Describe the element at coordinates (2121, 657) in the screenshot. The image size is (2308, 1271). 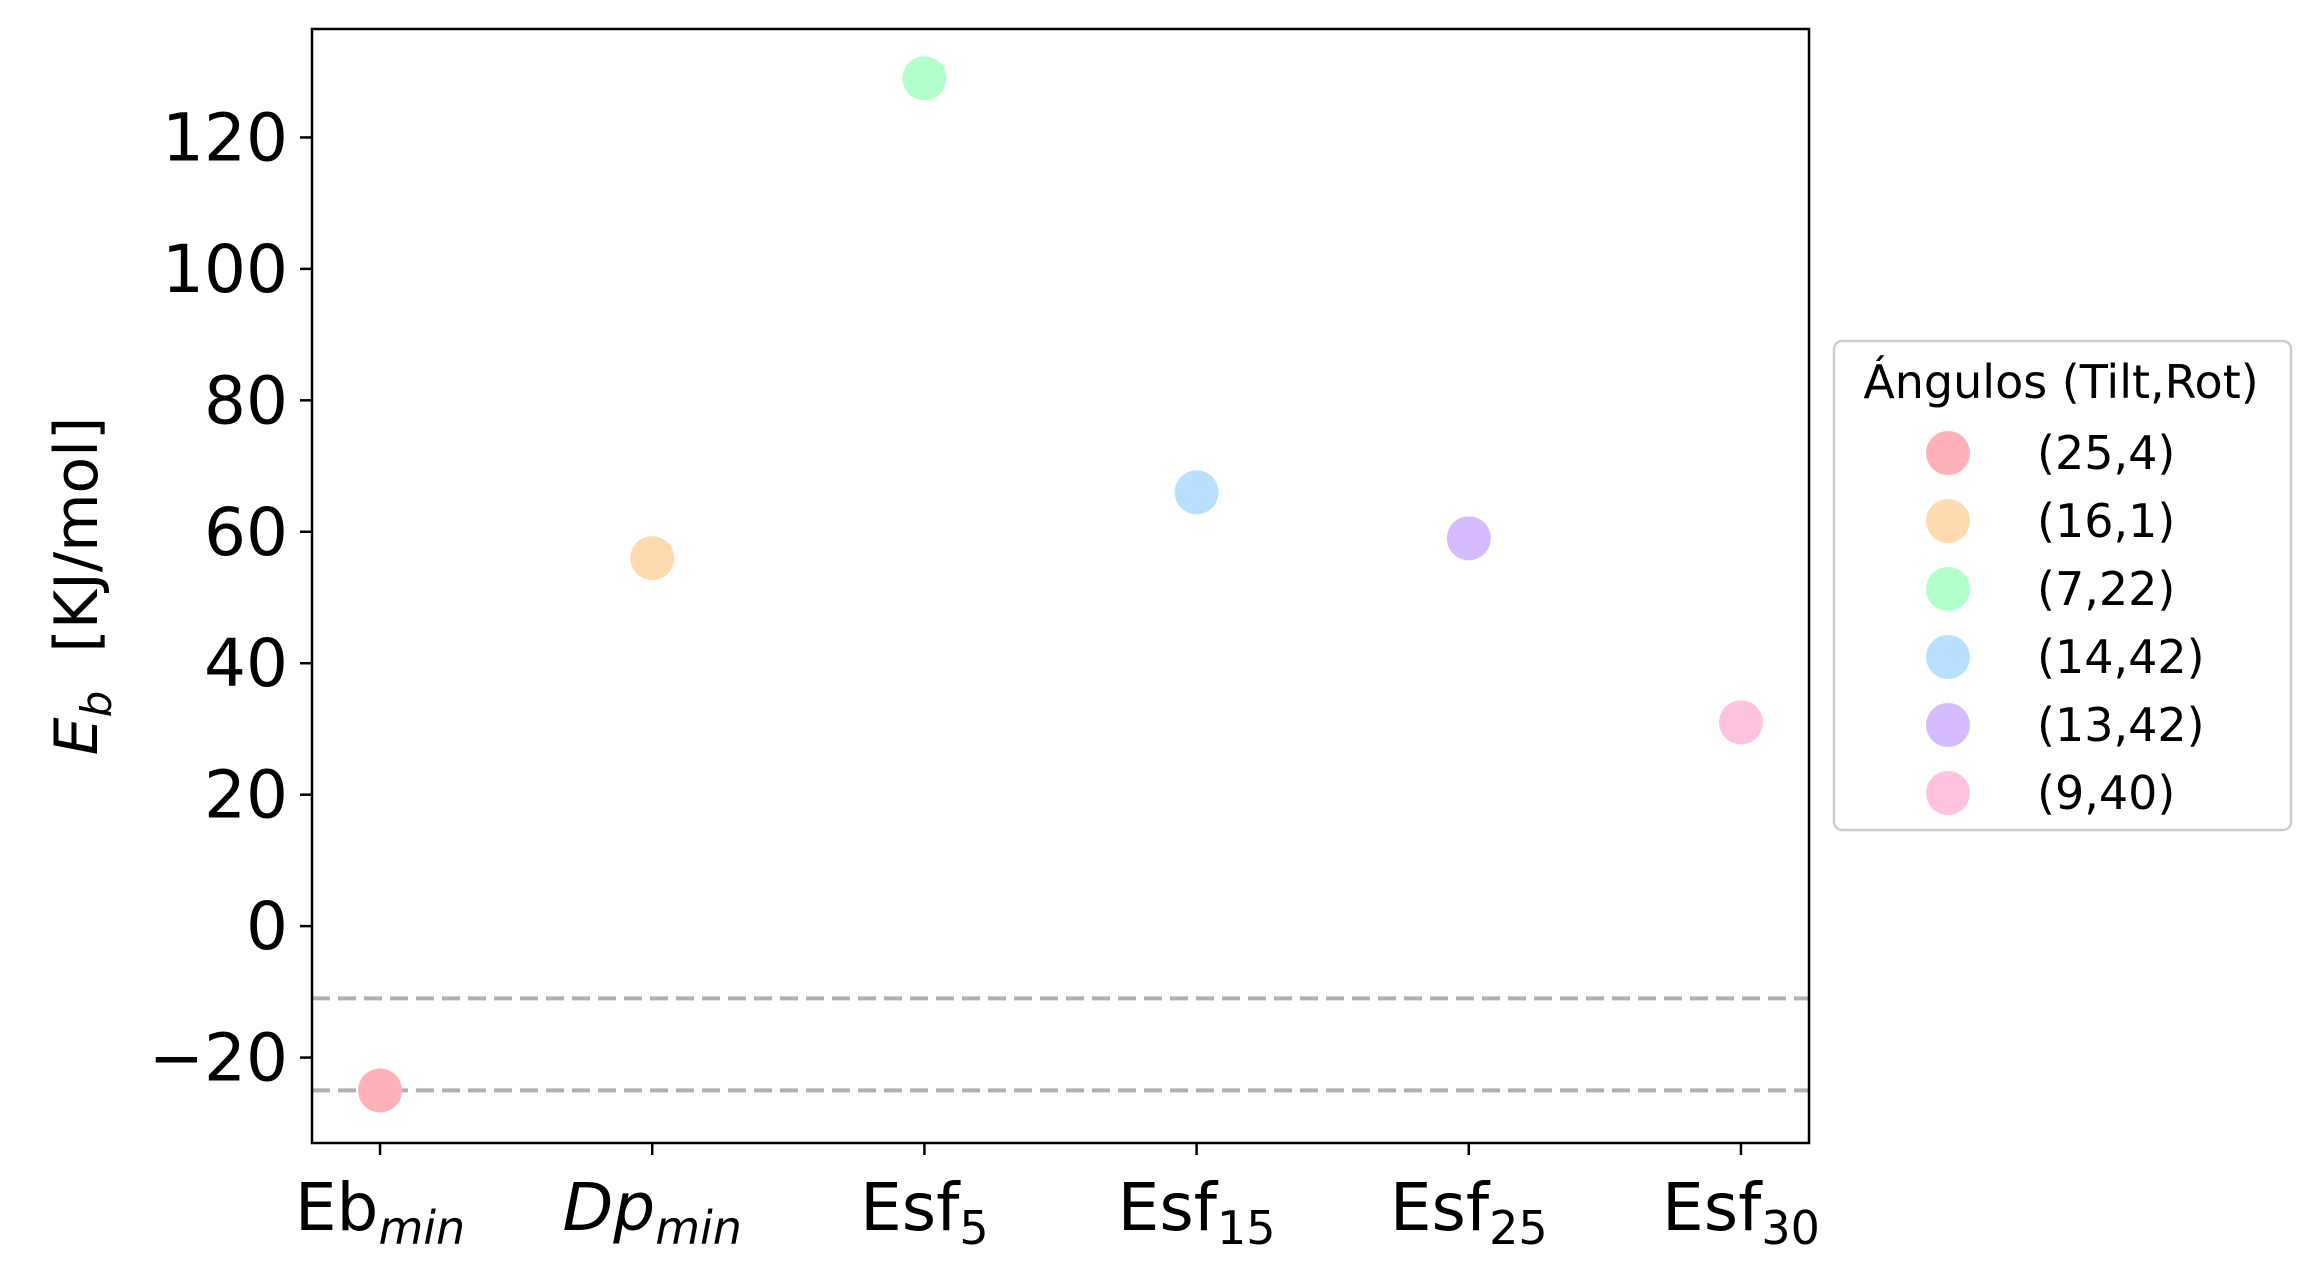
I see `legend-label-3: (14,42)` at that location.